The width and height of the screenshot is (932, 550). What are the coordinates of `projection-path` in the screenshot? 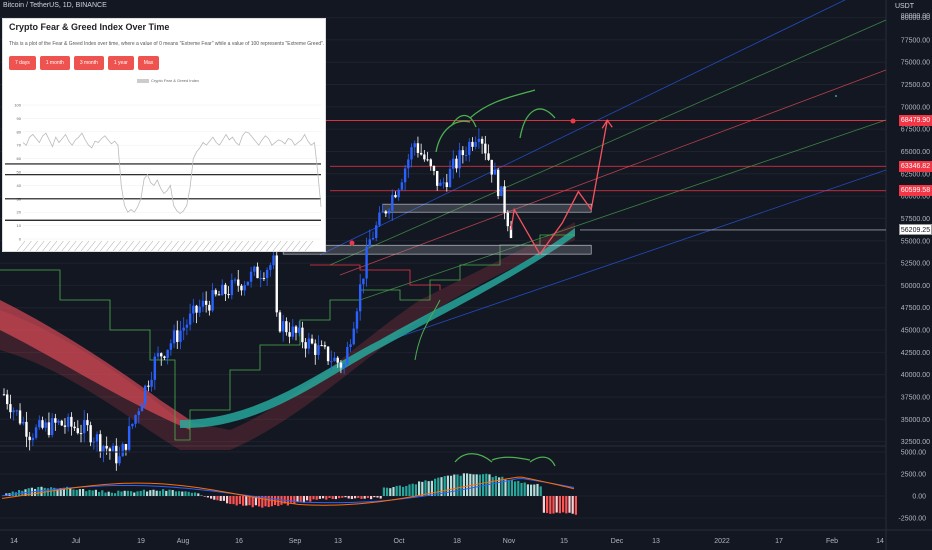 It's located at (559, 188).